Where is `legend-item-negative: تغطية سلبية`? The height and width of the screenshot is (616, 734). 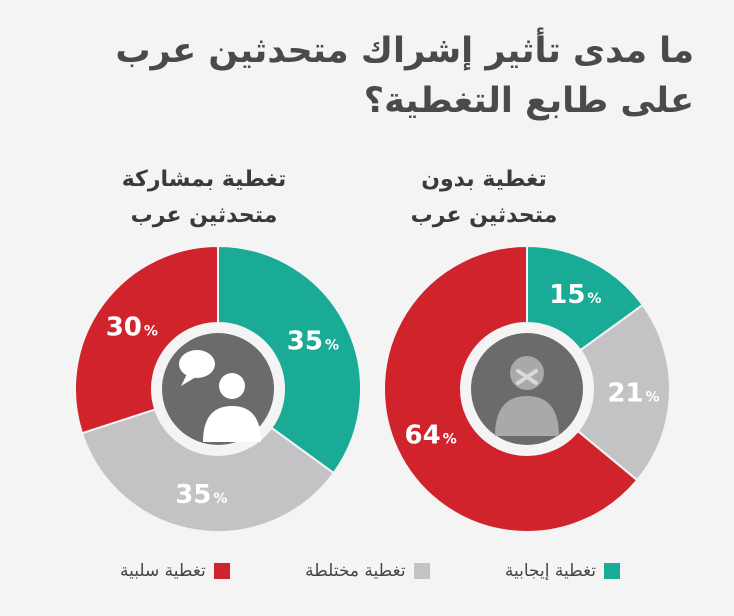 legend-item-negative: تغطية سلبية is located at coordinates (175, 571).